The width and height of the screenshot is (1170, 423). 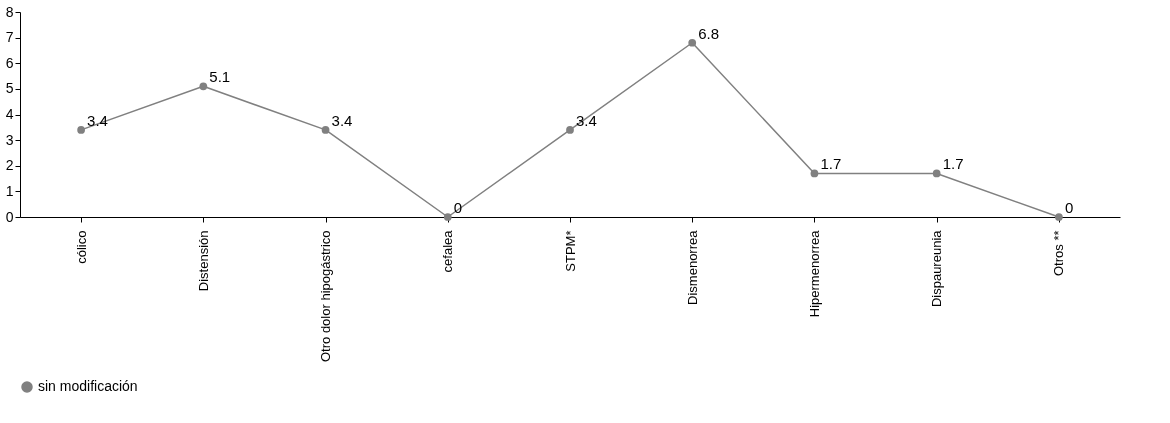 I want to click on x-tick-label: cólico, so click(x=81, y=247).